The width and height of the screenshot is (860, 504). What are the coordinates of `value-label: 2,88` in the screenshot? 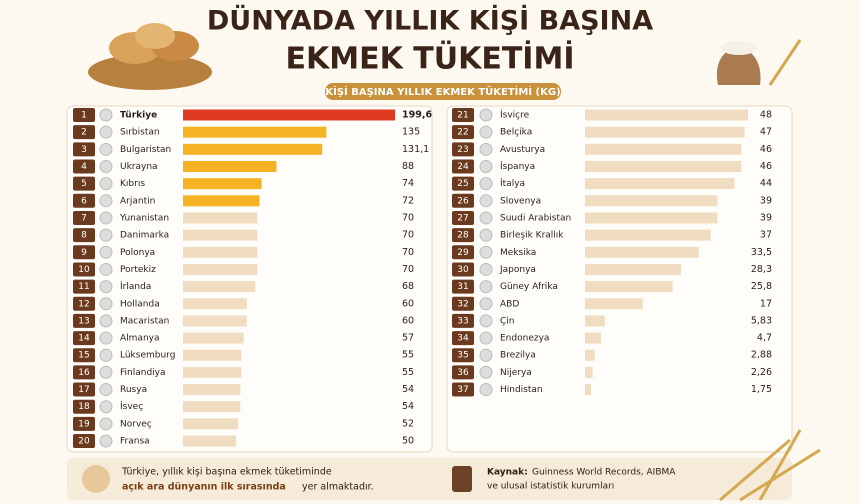 It's located at (761, 355).